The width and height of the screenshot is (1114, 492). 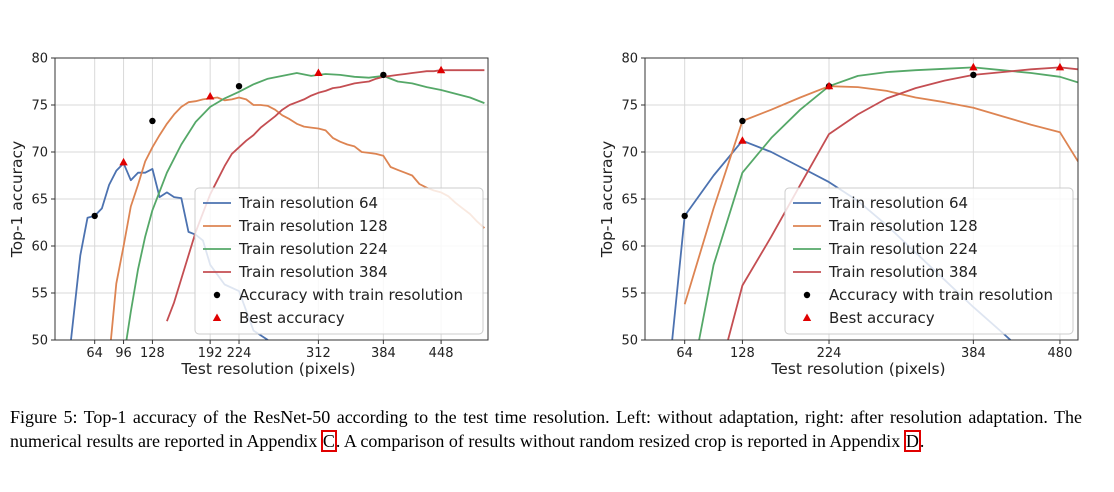 What do you see at coordinates (922, 441) in the screenshot?
I see `caption-text-3: .` at bounding box center [922, 441].